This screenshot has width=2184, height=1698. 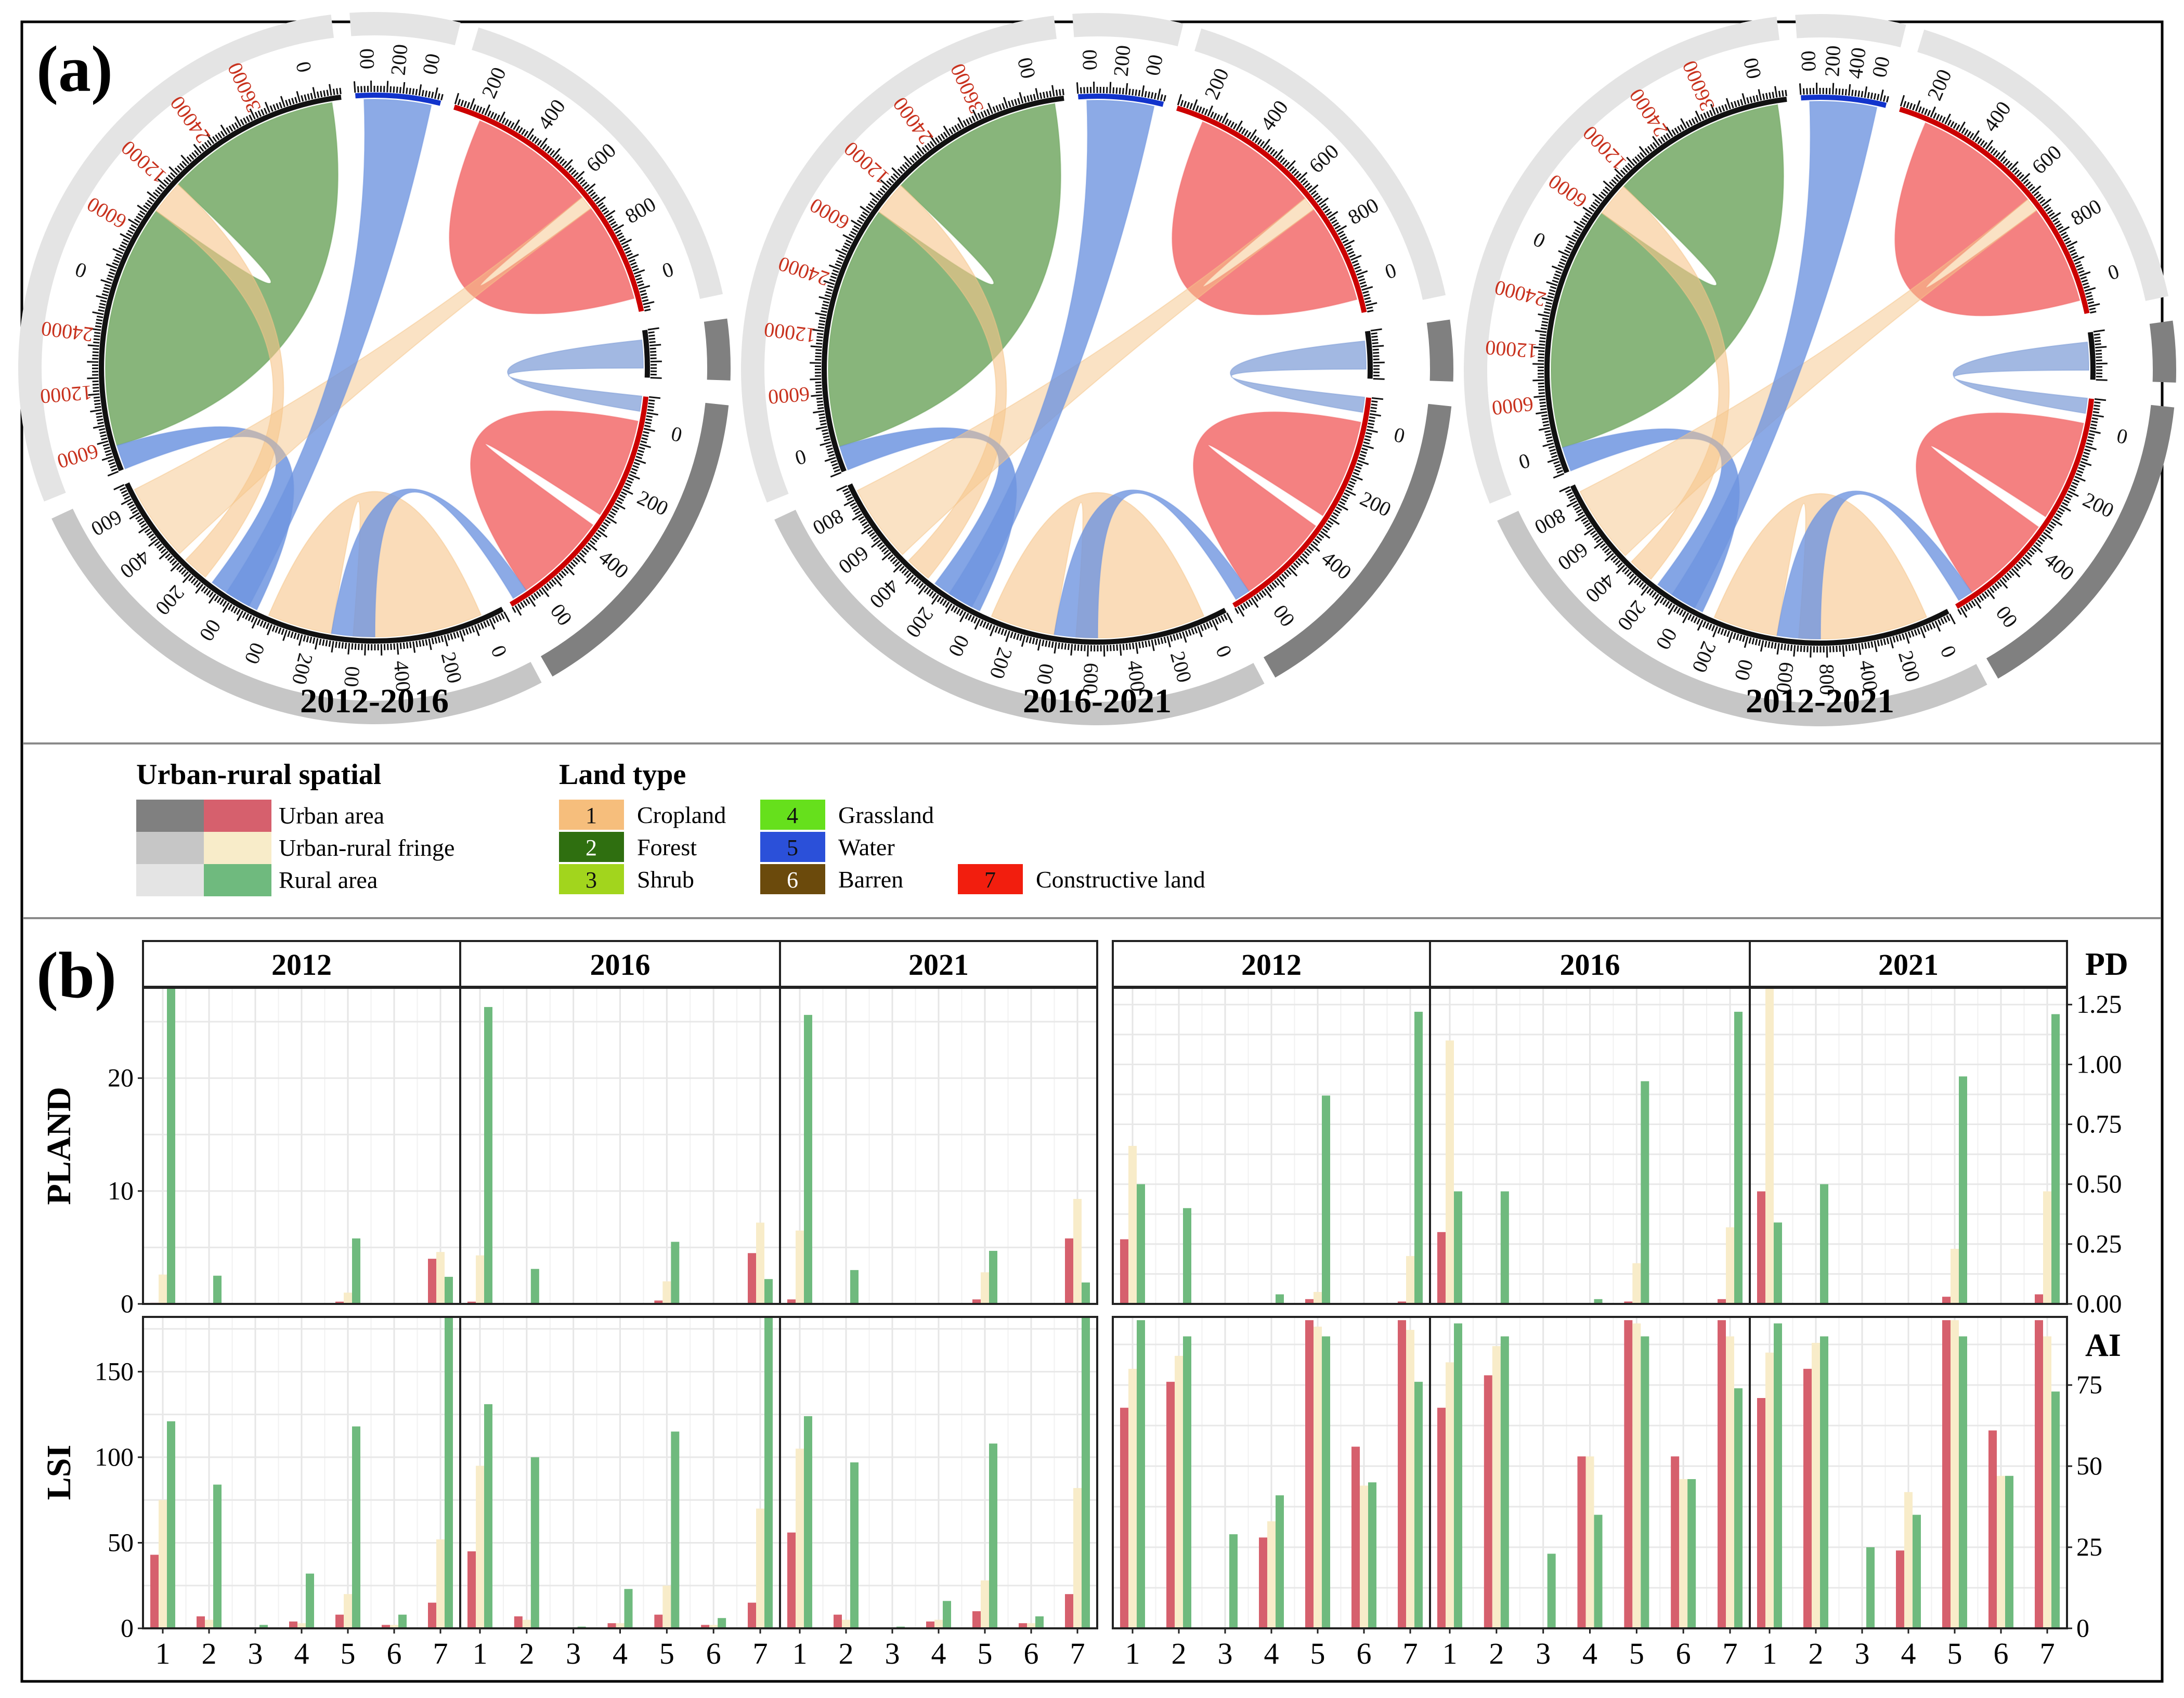 What do you see at coordinates (480, 1653) in the screenshot?
I see `x-tick-label: 1` at bounding box center [480, 1653].